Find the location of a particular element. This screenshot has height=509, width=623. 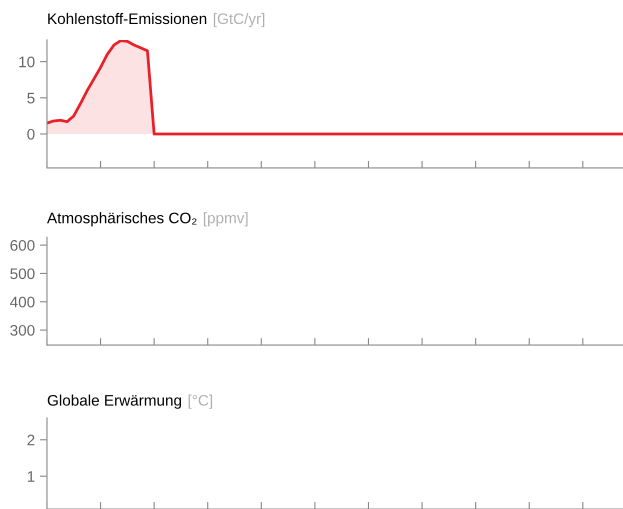

y-tick-label: 2 is located at coordinates (30, 440).